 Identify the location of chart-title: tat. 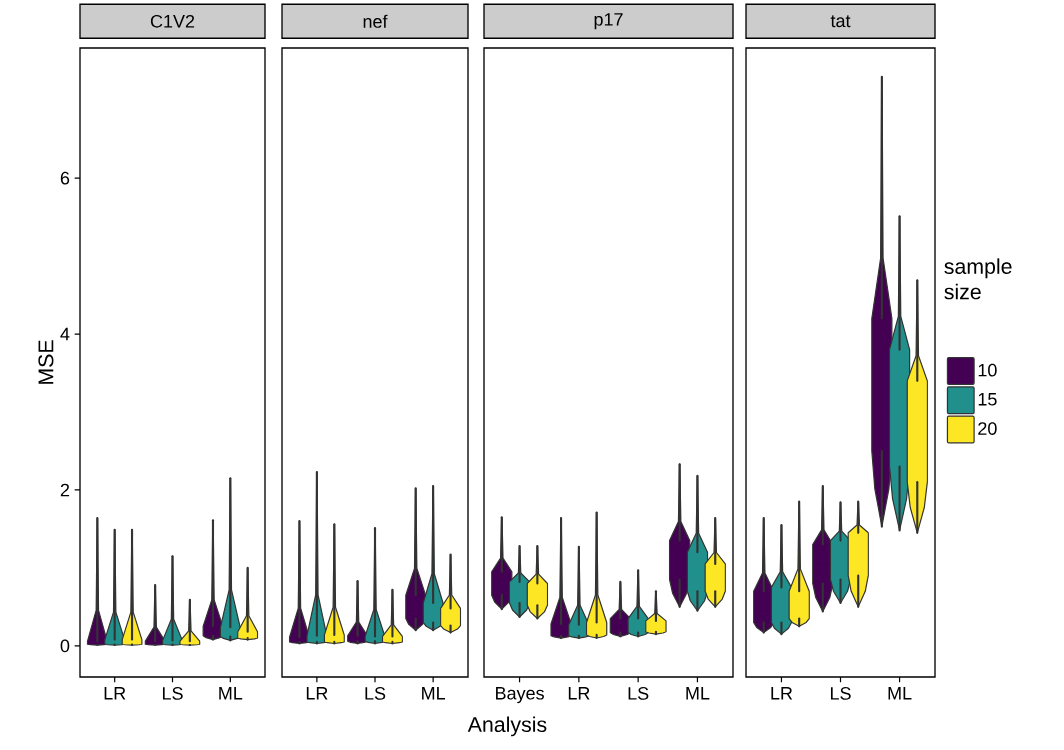
(840, 21).